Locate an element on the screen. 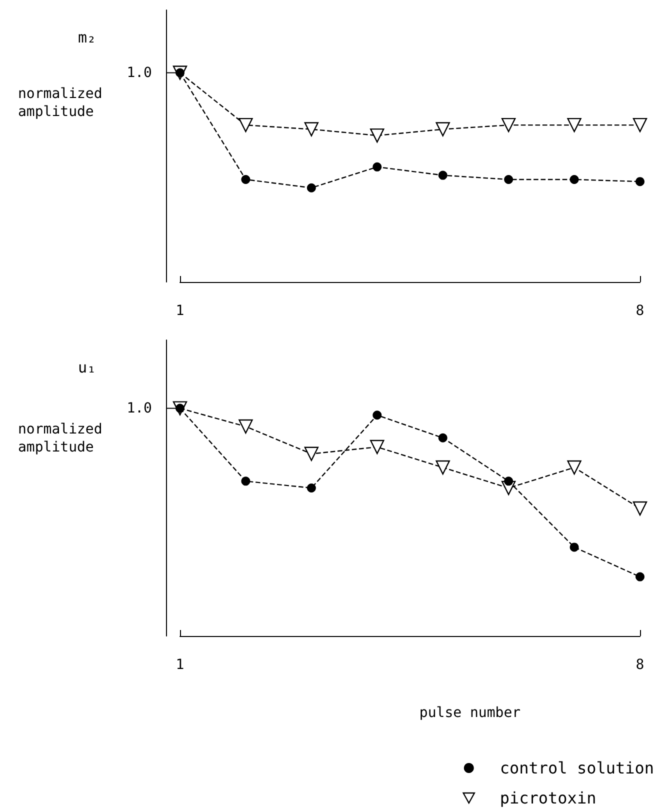  chart-title: m₂ is located at coordinates (87, 37).